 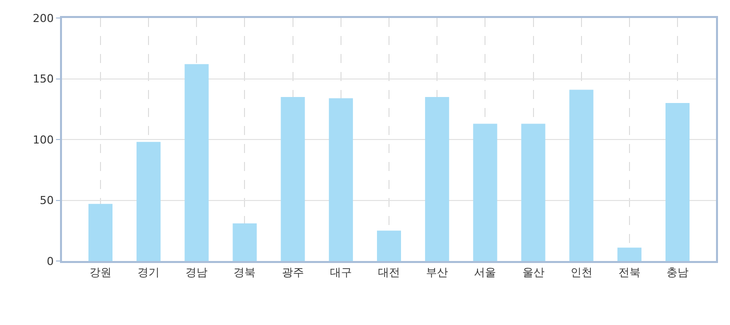 What do you see at coordinates (43, 139) in the screenshot?
I see `y-tick-label: 100` at bounding box center [43, 139].